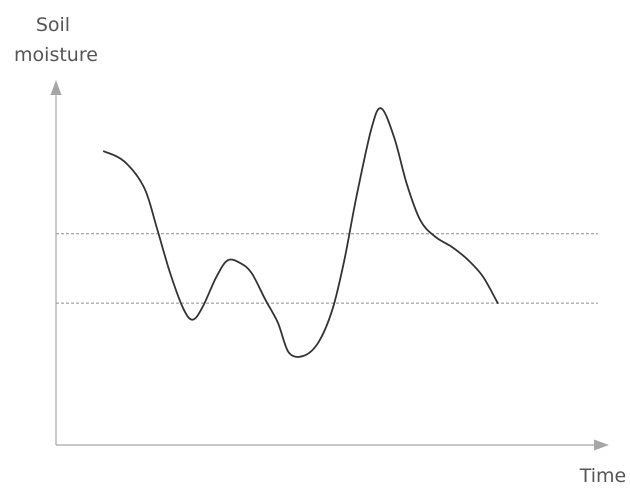  Describe the element at coordinates (56, 55) in the screenshot. I see `y-axis-label-line-2: moisture` at that location.